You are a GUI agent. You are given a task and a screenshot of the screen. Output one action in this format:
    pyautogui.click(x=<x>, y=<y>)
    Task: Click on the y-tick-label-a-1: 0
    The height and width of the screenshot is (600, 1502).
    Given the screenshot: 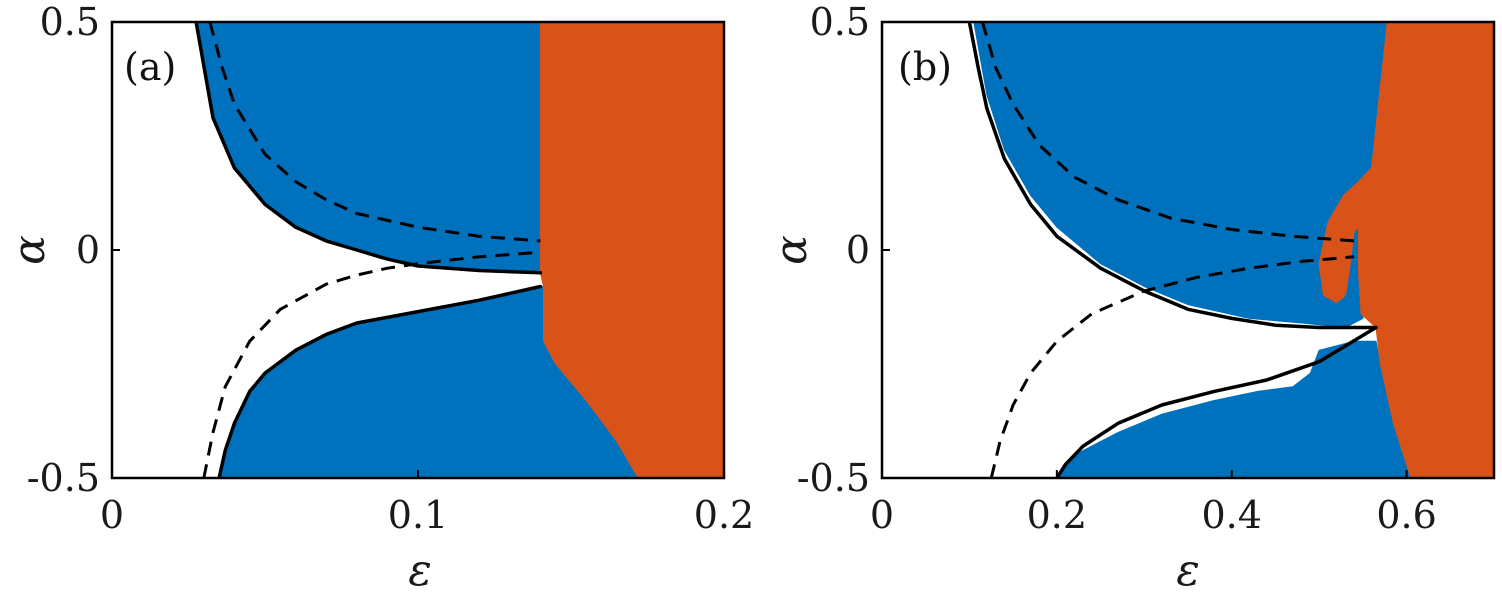 What is the action you would take?
    pyautogui.click(x=88, y=250)
    